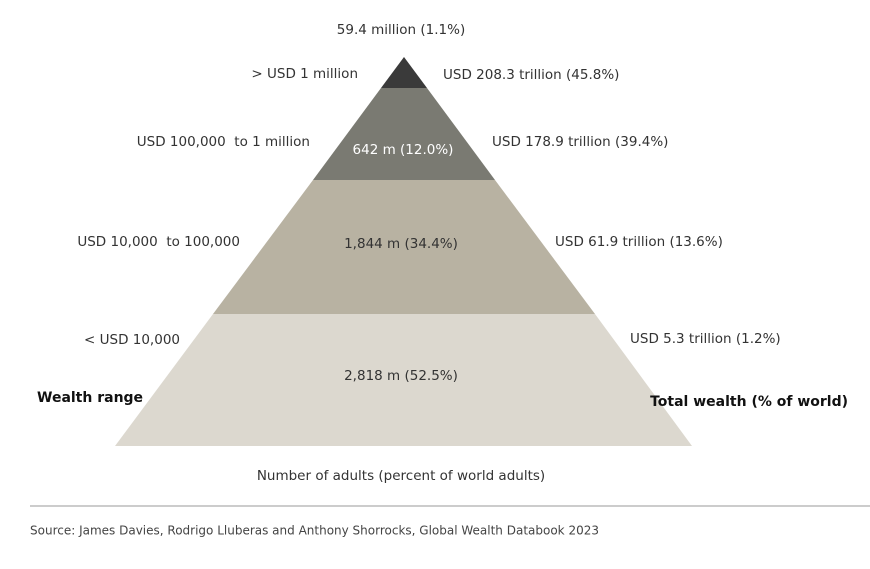  Describe the element at coordinates (403, 150) in the screenshot. I see `adults-label: 642 m (12.0%)` at that location.